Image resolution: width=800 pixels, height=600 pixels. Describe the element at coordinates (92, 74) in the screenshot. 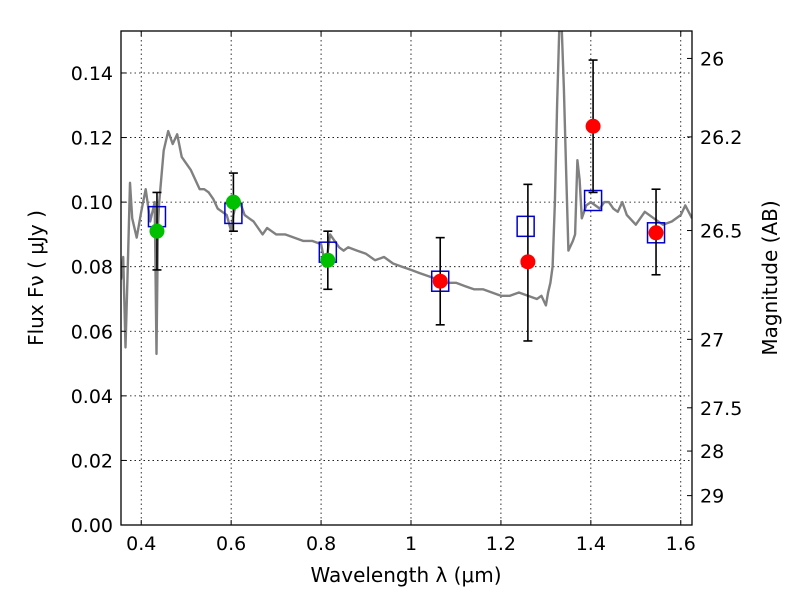

I see `y-tick-label: 0.14` at that location.